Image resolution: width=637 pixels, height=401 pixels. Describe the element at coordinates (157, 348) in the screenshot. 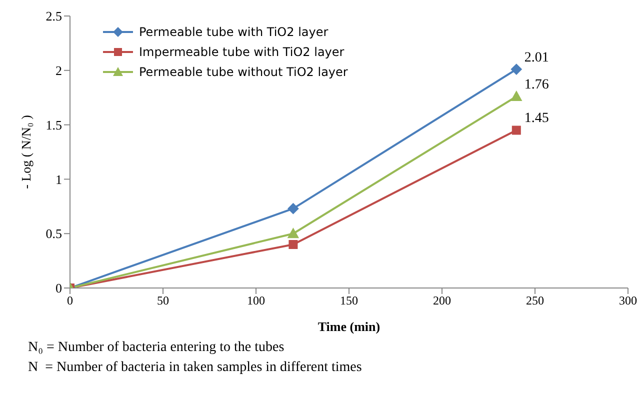

I see `text: N₀ = Number of bacteria entering to the tubes` at that location.